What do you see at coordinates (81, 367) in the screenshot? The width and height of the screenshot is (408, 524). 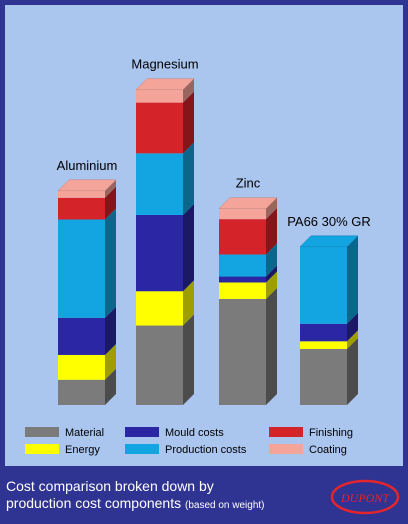 I see `bar-segment-aluminium-energy` at bounding box center [81, 367].